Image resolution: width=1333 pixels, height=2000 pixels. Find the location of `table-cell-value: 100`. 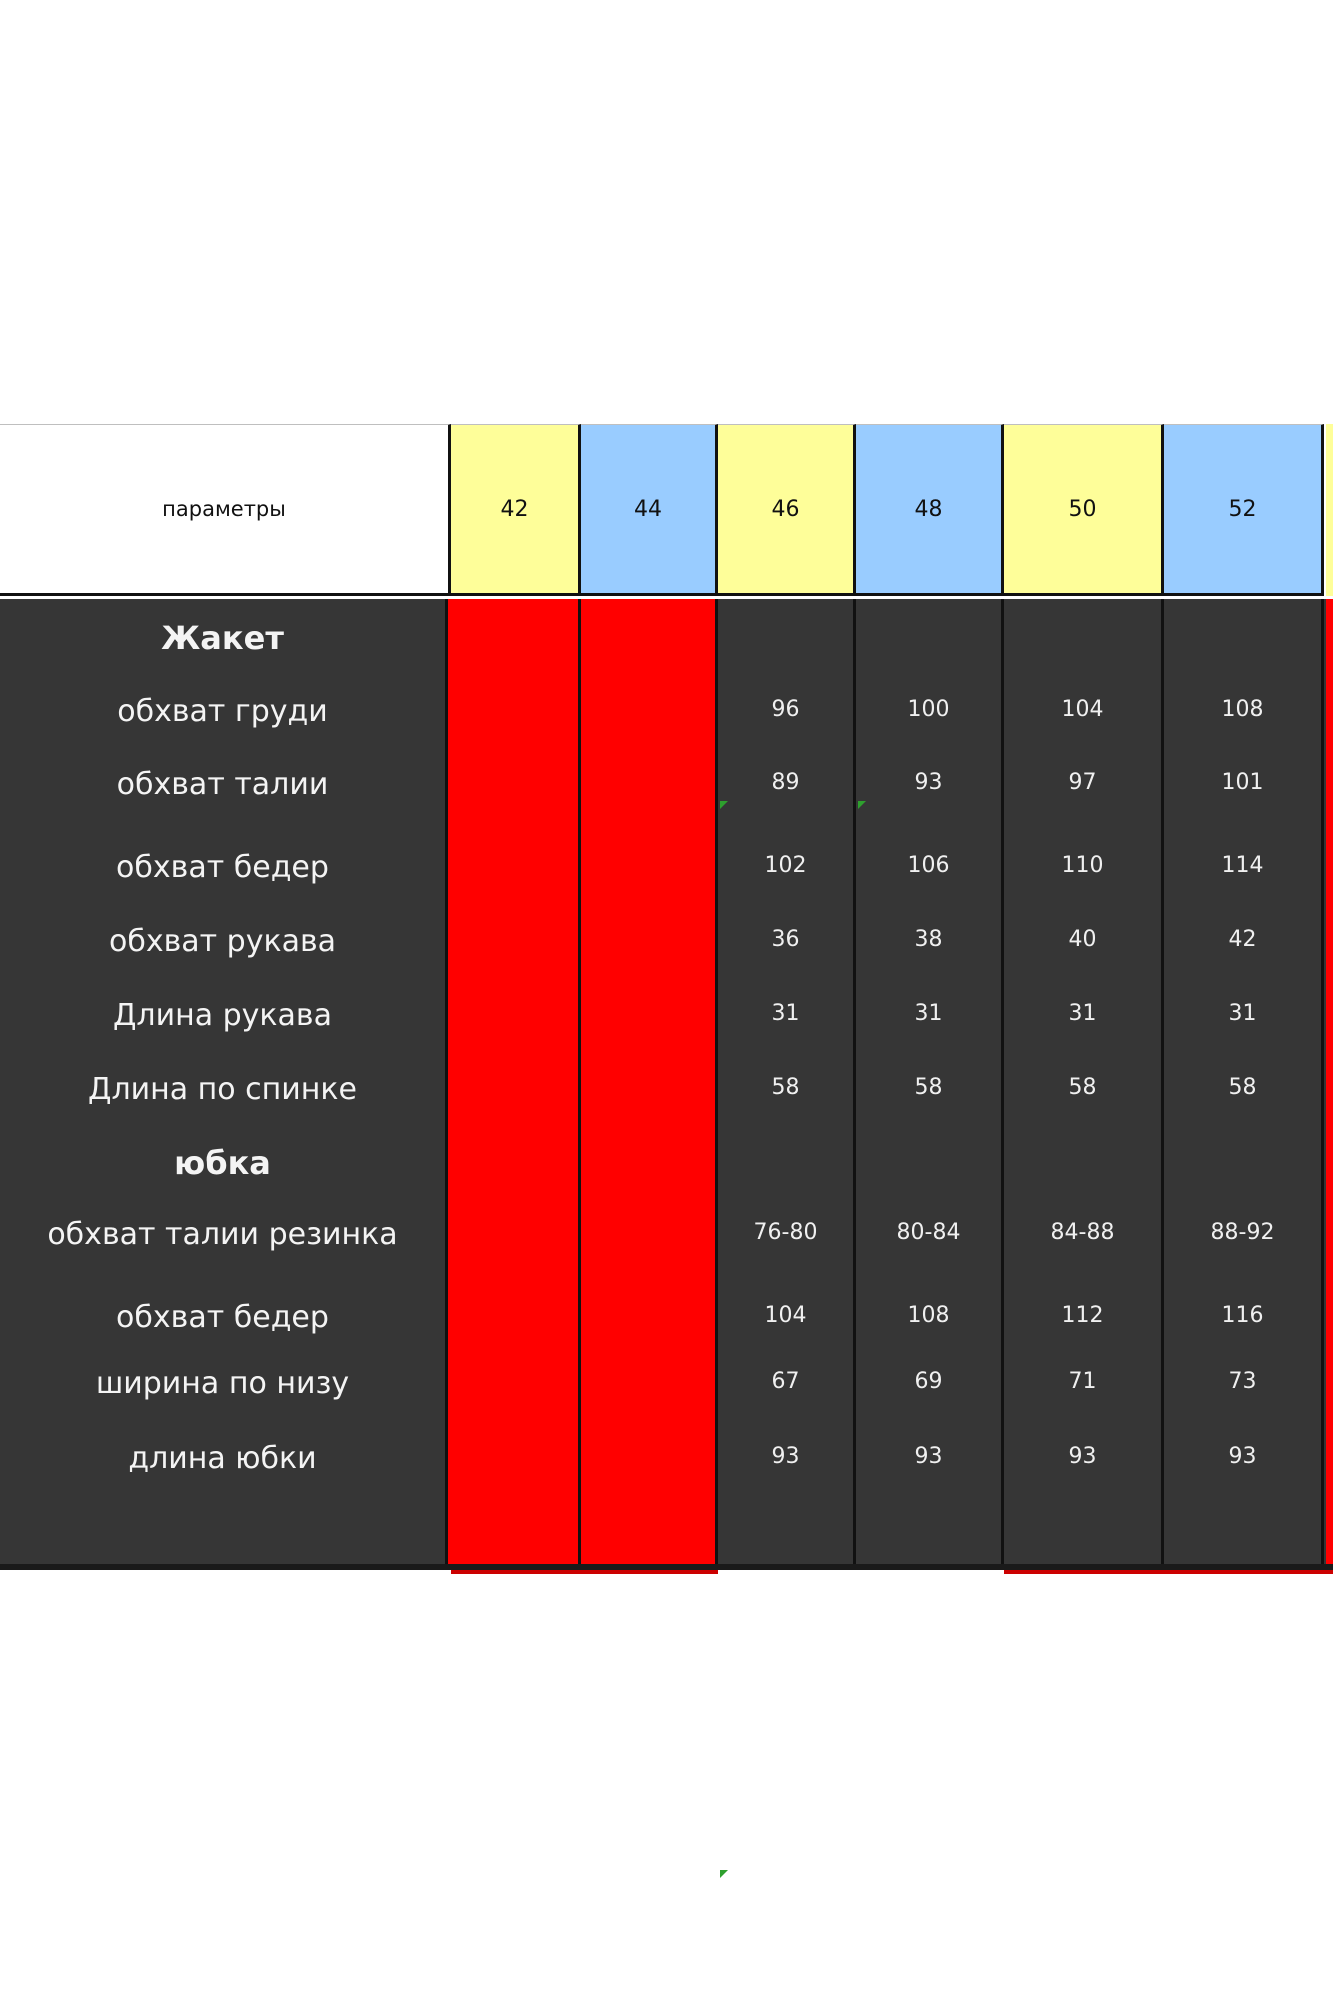

table-cell-value: 100 is located at coordinates (928, 709).